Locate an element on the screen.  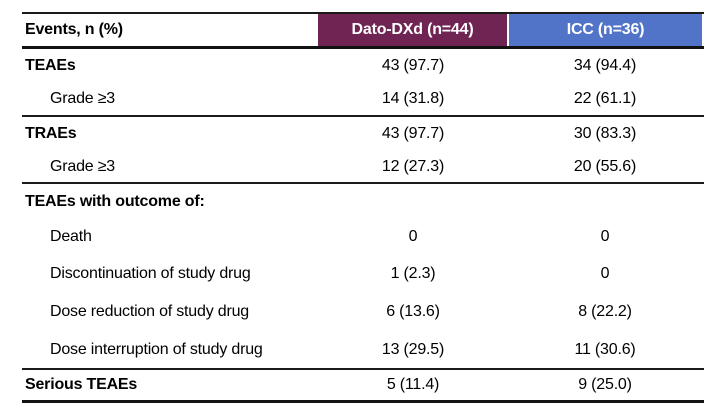
table-row: TRAEs 43 (97.7) 30 (83.3) is located at coordinates (363, 134).